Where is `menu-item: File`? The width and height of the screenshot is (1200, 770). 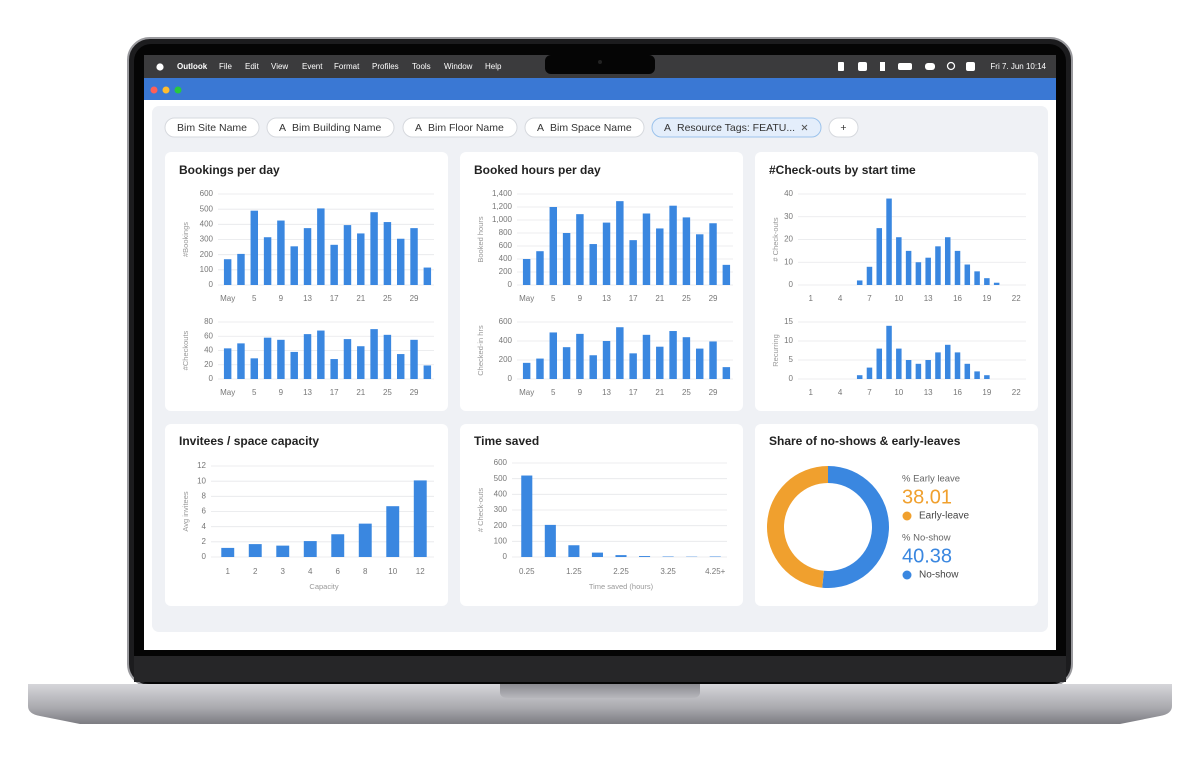 menu-item: File is located at coordinates (225, 66).